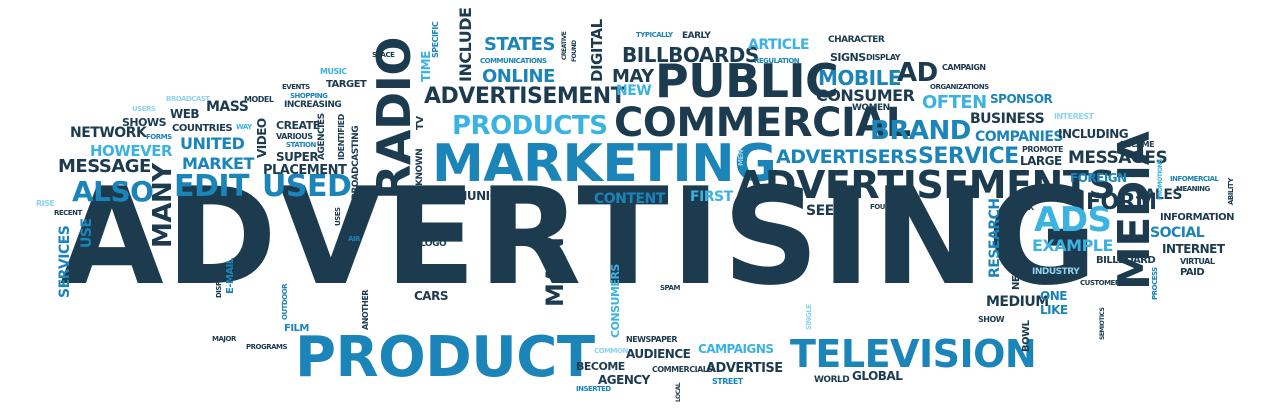  I want to click on word-cars: CARS, so click(431, 296).